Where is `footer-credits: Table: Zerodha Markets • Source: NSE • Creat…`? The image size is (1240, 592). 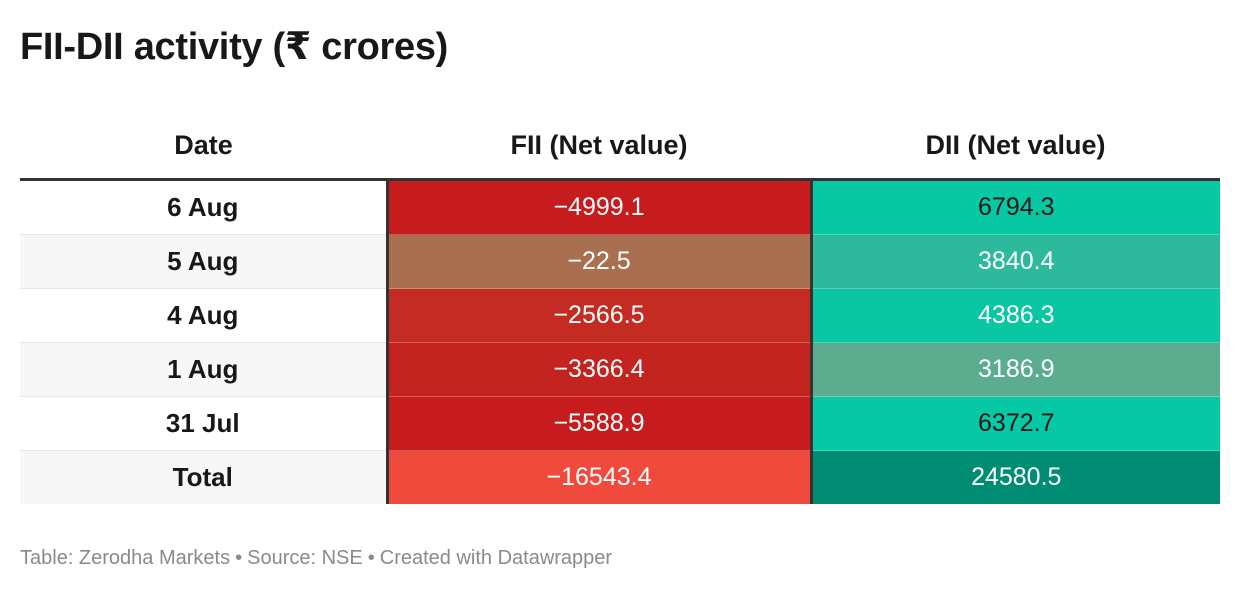
footer-credits: Table: Zerodha Markets • Source: NSE • Creat… is located at coordinates (316, 558).